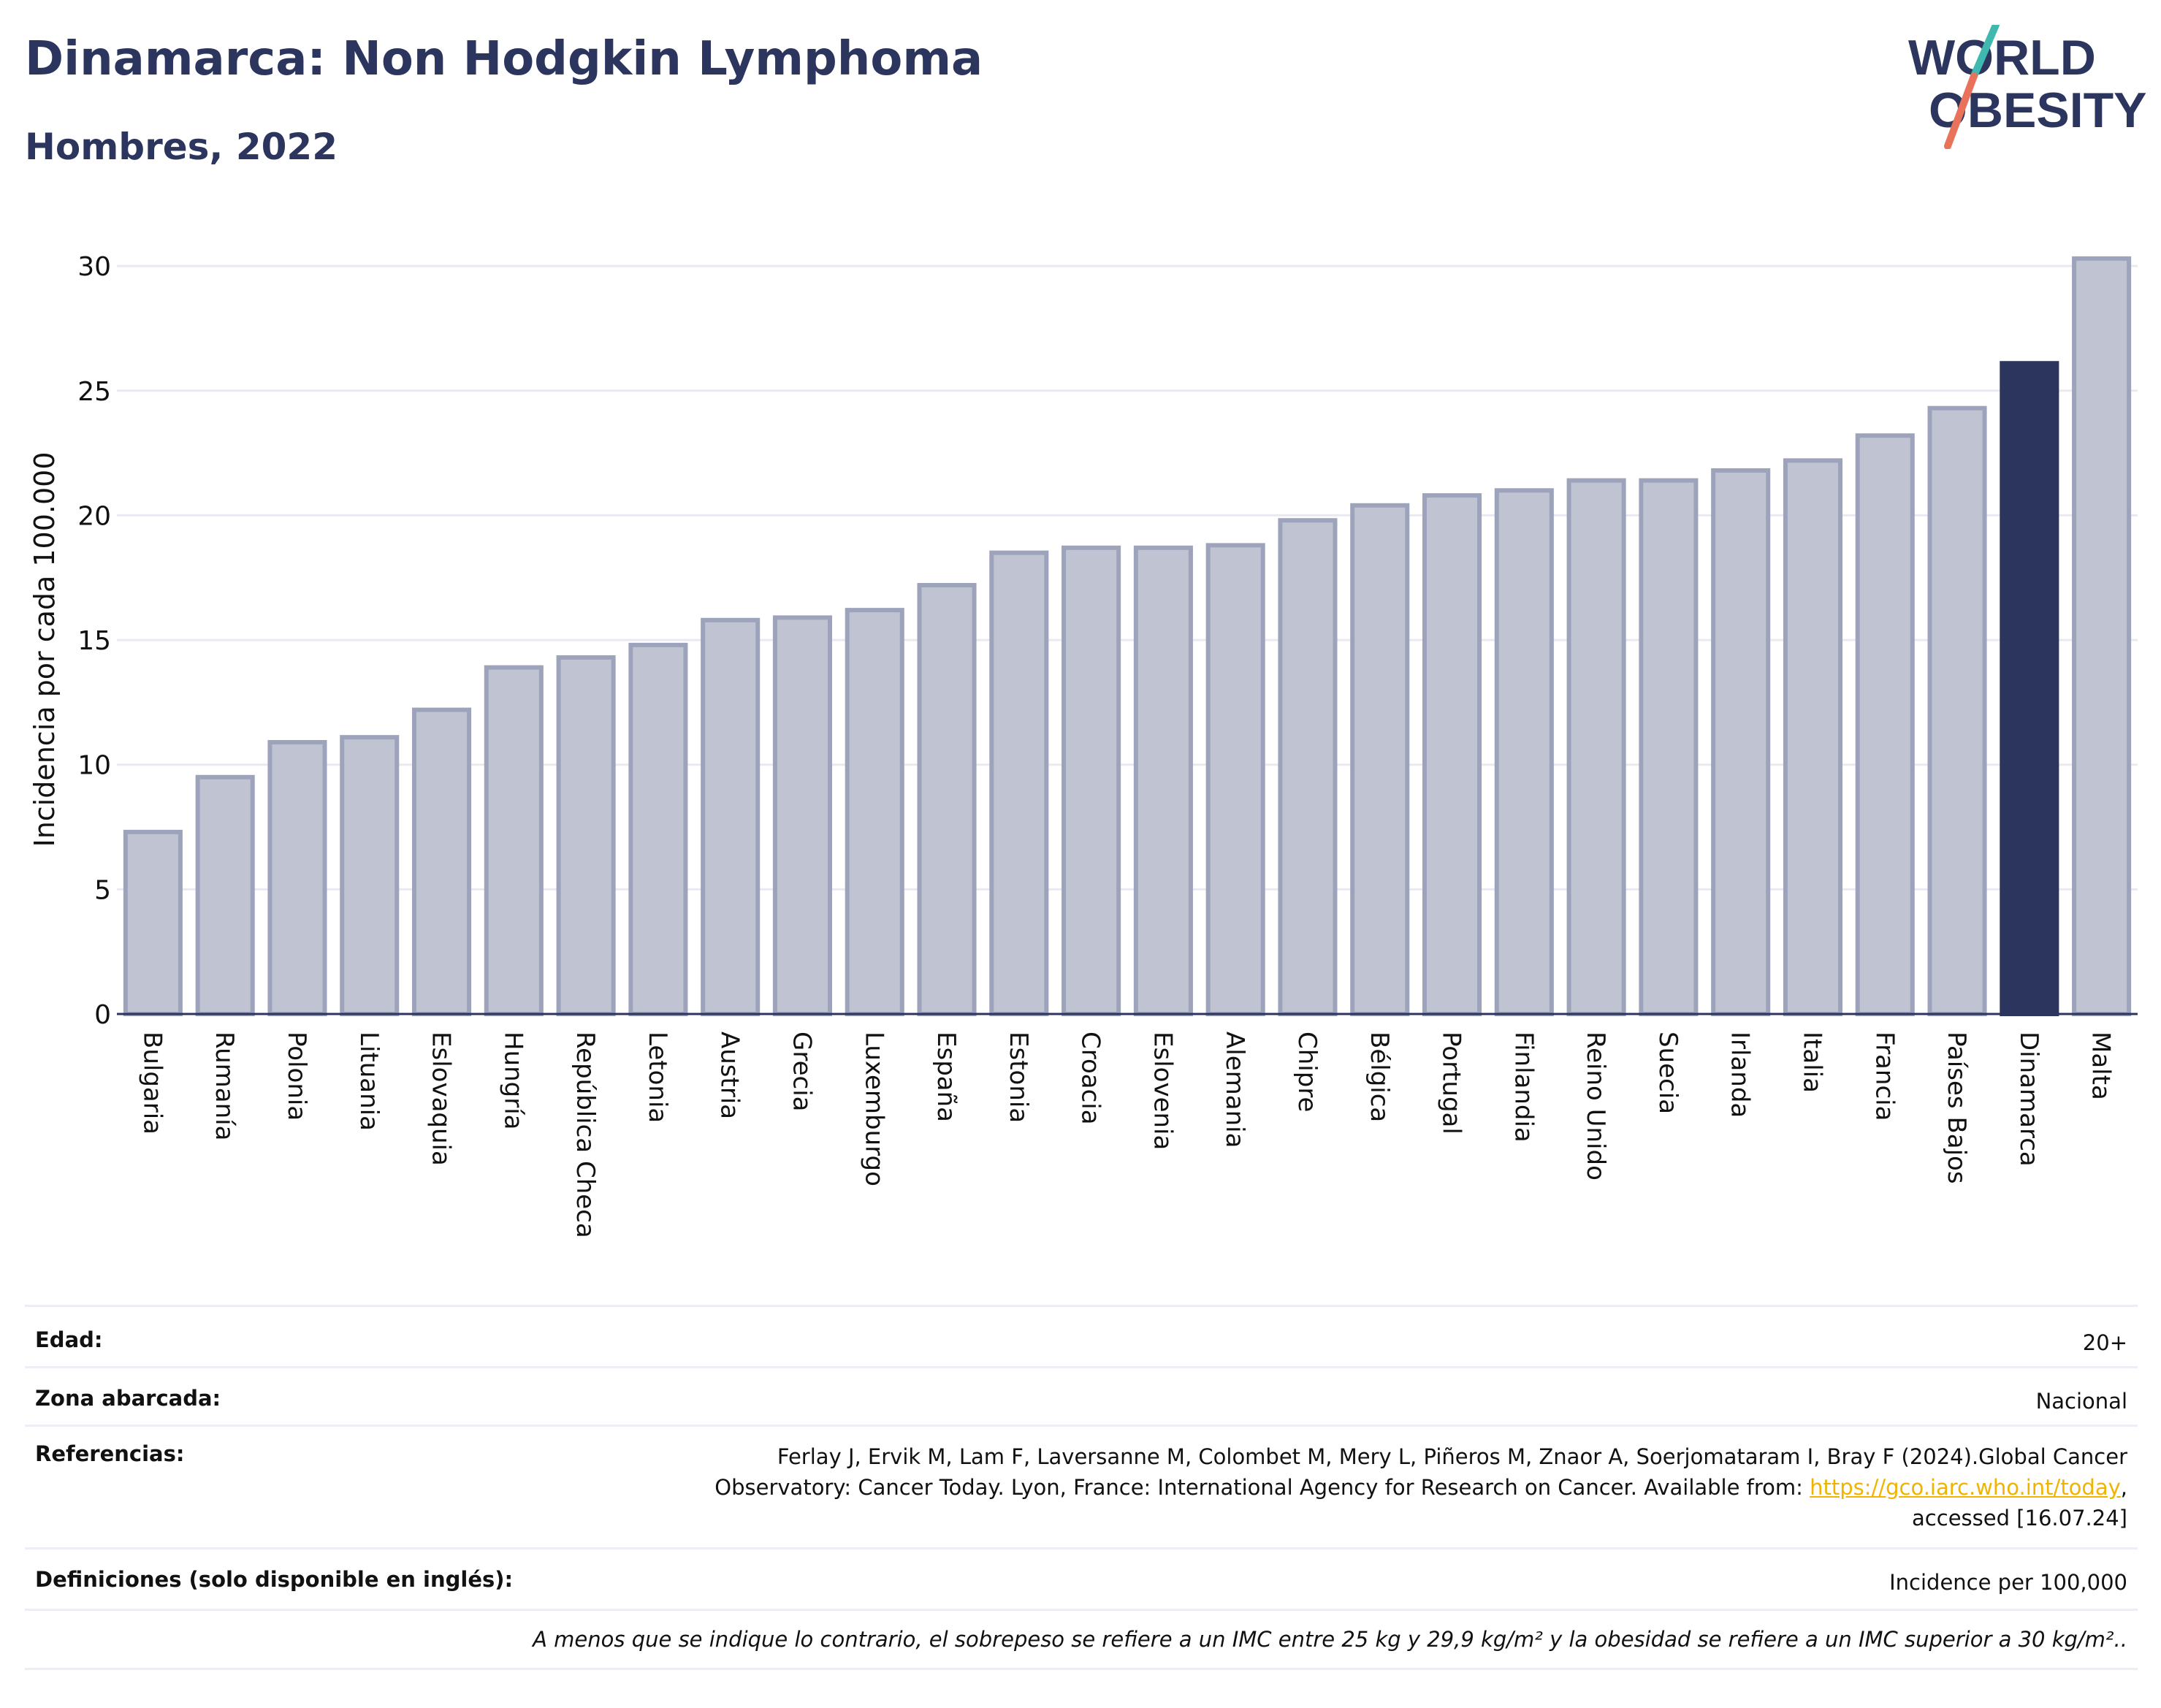 The image size is (2161, 1708). What do you see at coordinates (1081, 1395) in the screenshot?
I see `meta-row-zone: Zona abarcada: Nacional` at bounding box center [1081, 1395].